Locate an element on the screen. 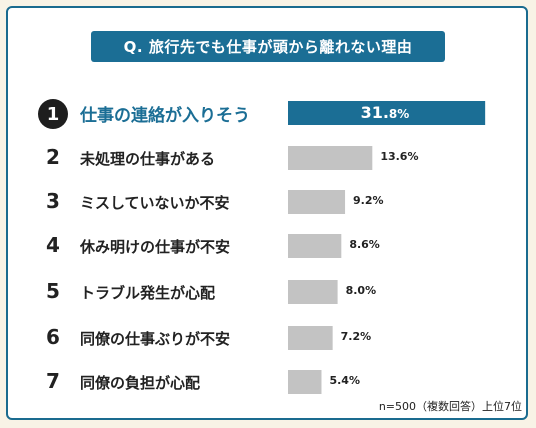 This screenshot has width=536, height=428. footnote: n=500（複数回答）上位7位 is located at coordinates (450, 406).